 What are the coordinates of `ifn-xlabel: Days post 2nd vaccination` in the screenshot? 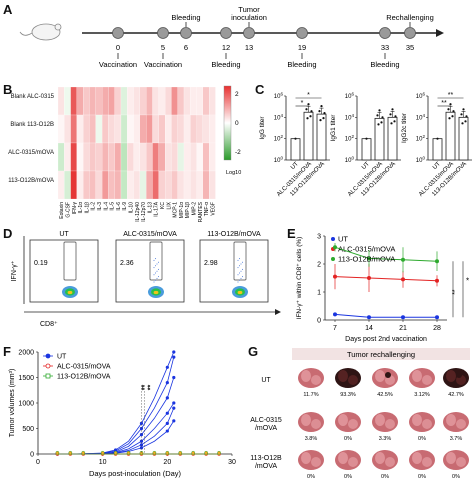 It's located at (386, 339).